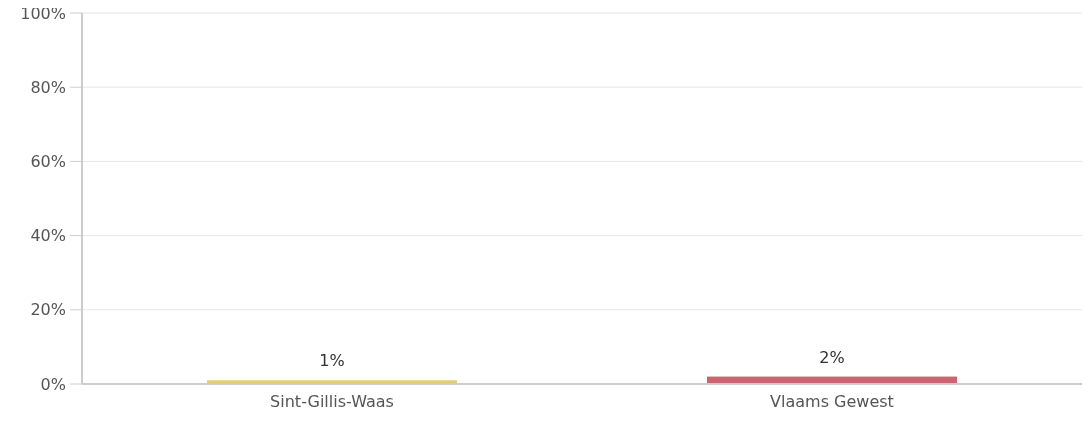 Image resolution: width=1090 pixels, height=423 pixels. I want to click on y-tick-label: 60%, so click(48, 161).